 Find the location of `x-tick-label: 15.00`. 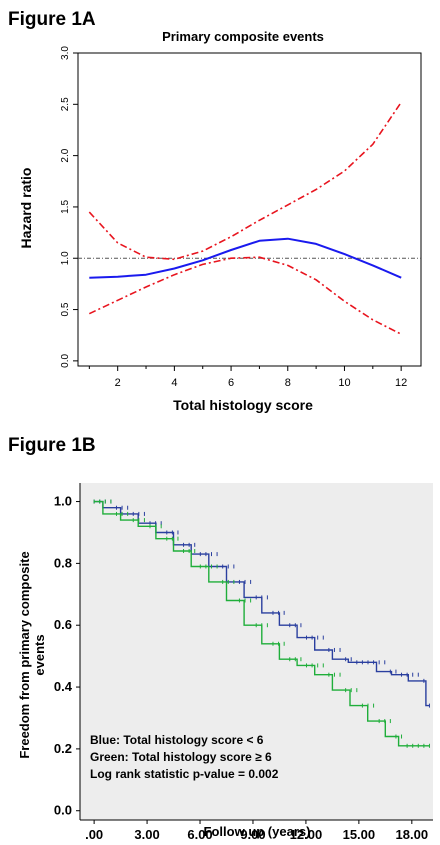

x-tick-label: 15.00 is located at coordinates (359, 834).